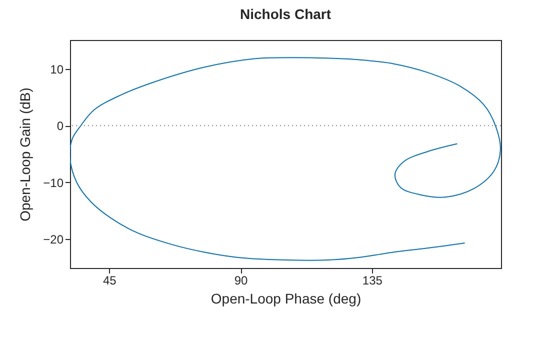 This screenshot has width=560, height=337. Describe the element at coordinates (372, 281) in the screenshot. I see `x-tick-label: 135` at that location.